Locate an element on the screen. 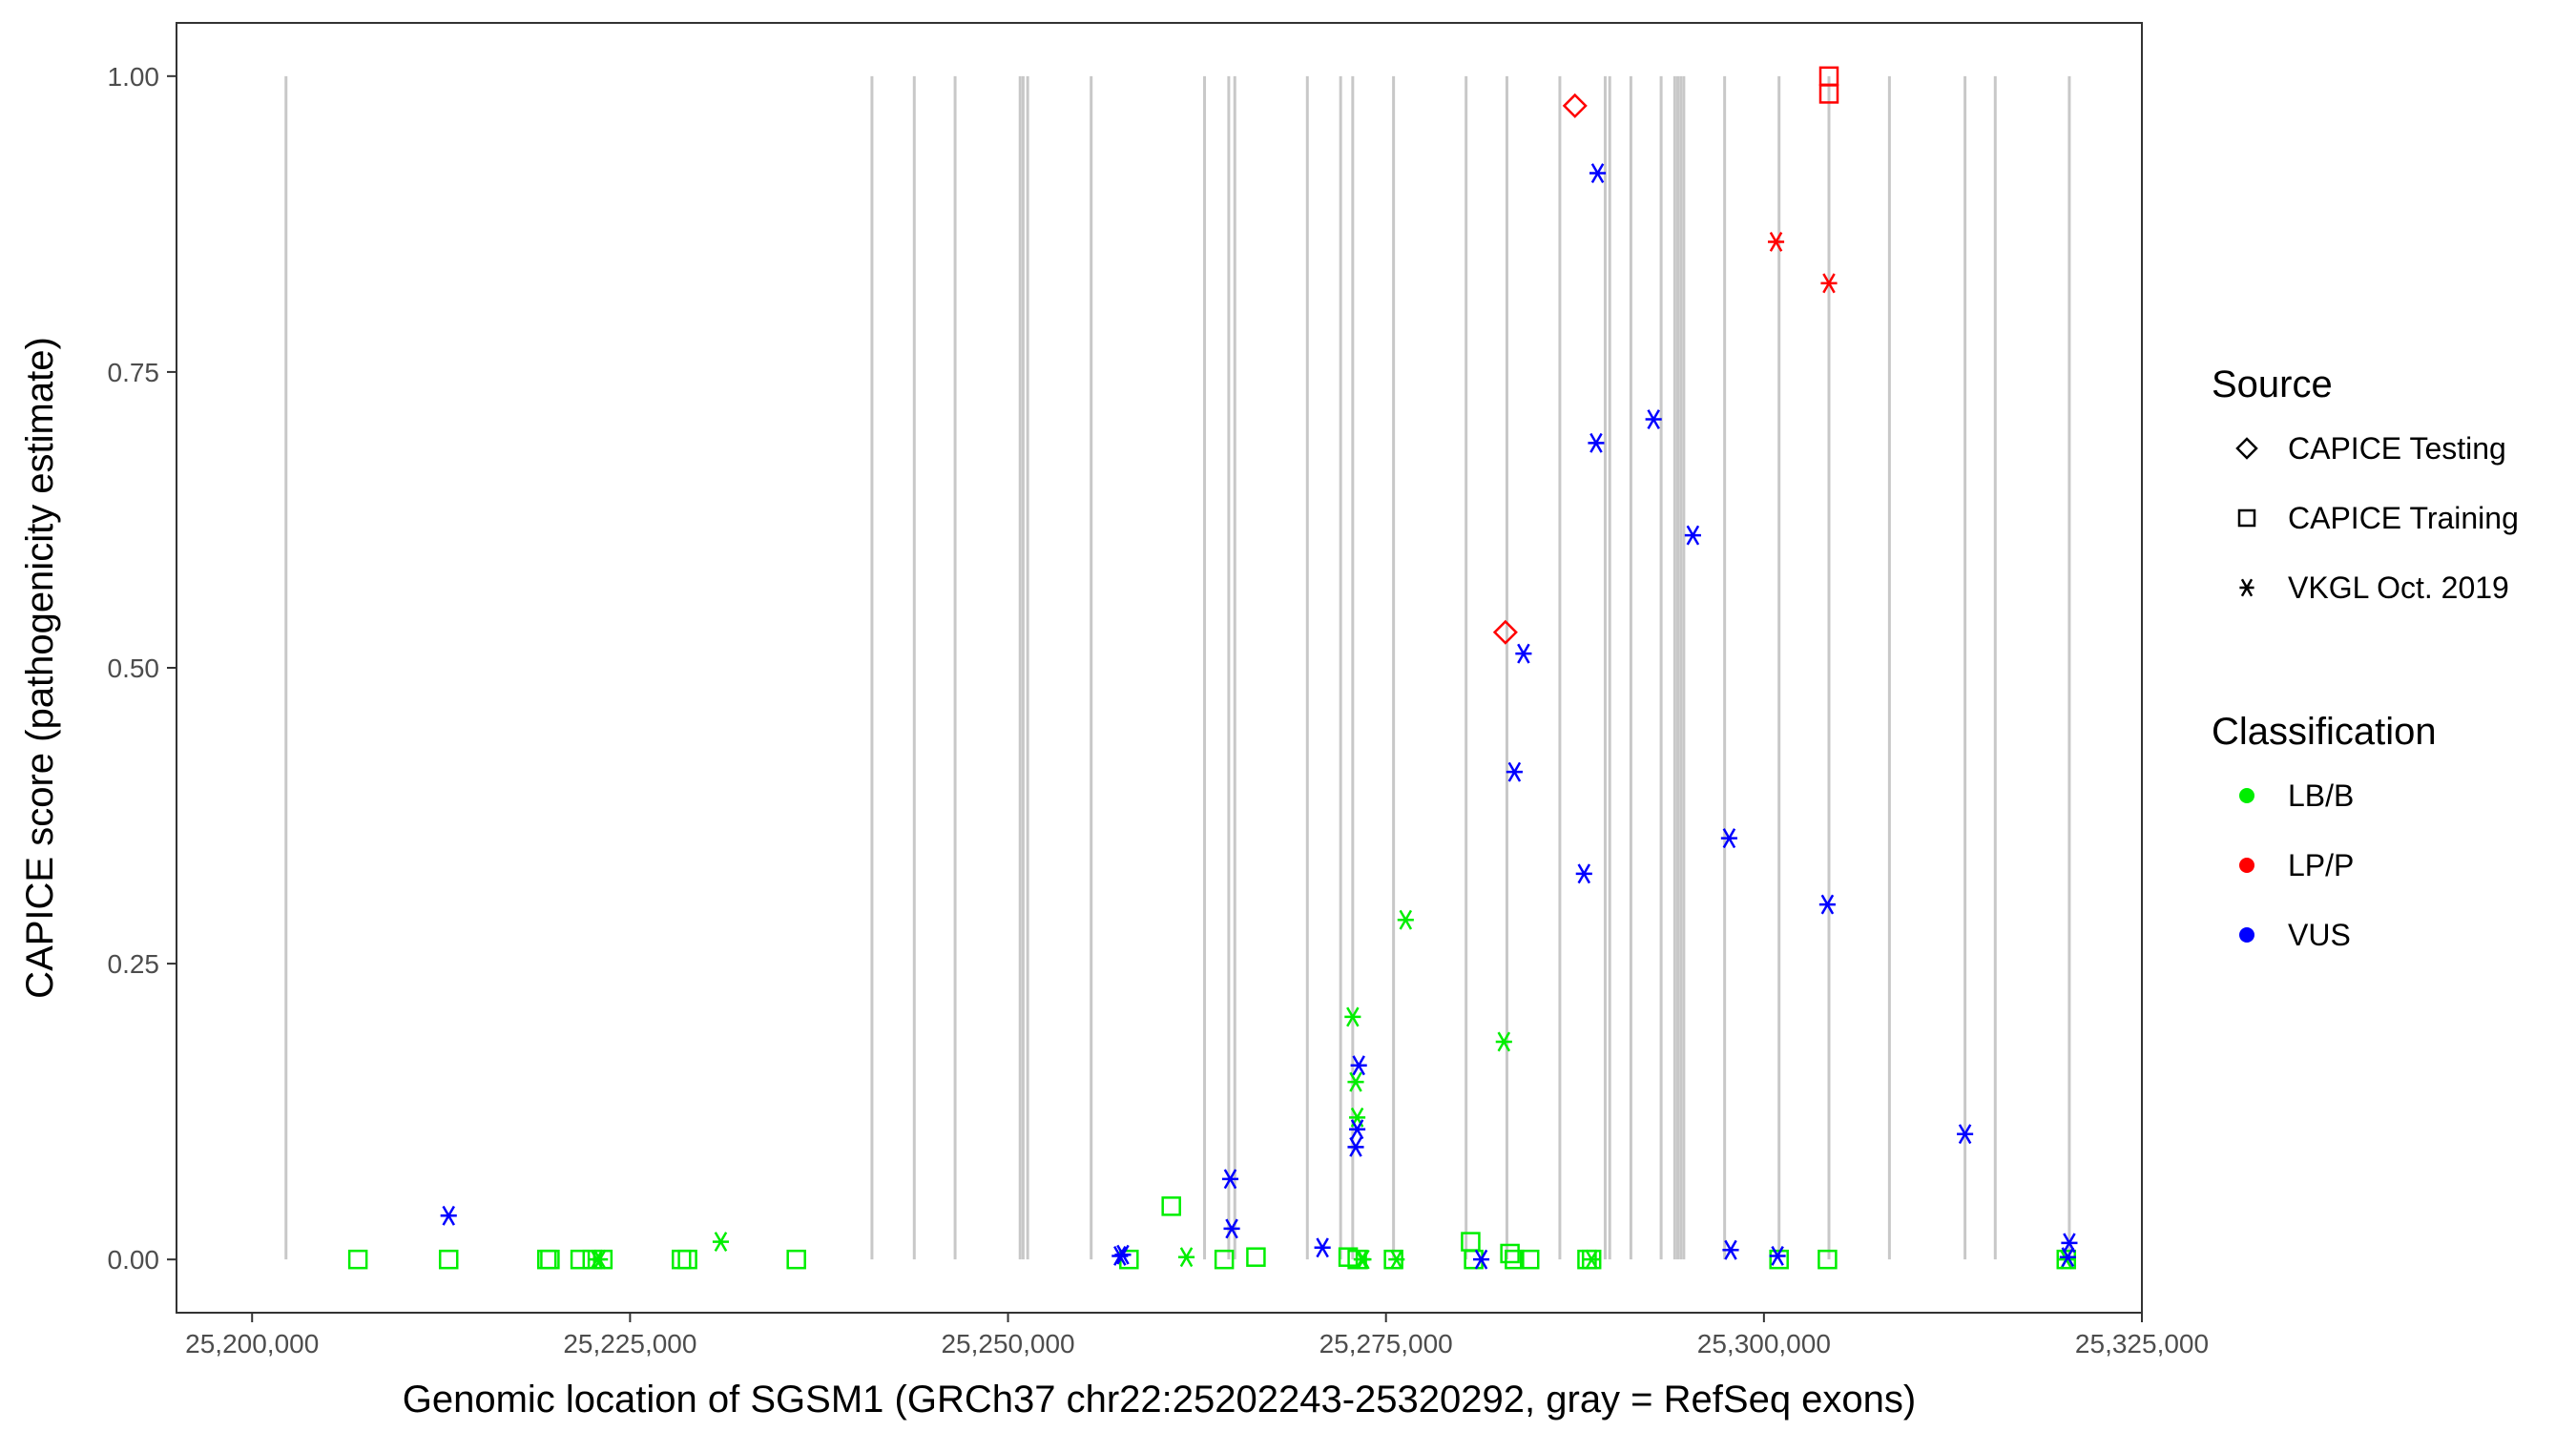 The height and width of the screenshot is (1431, 2576). legend-source-title: Source is located at coordinates (2272, 384).